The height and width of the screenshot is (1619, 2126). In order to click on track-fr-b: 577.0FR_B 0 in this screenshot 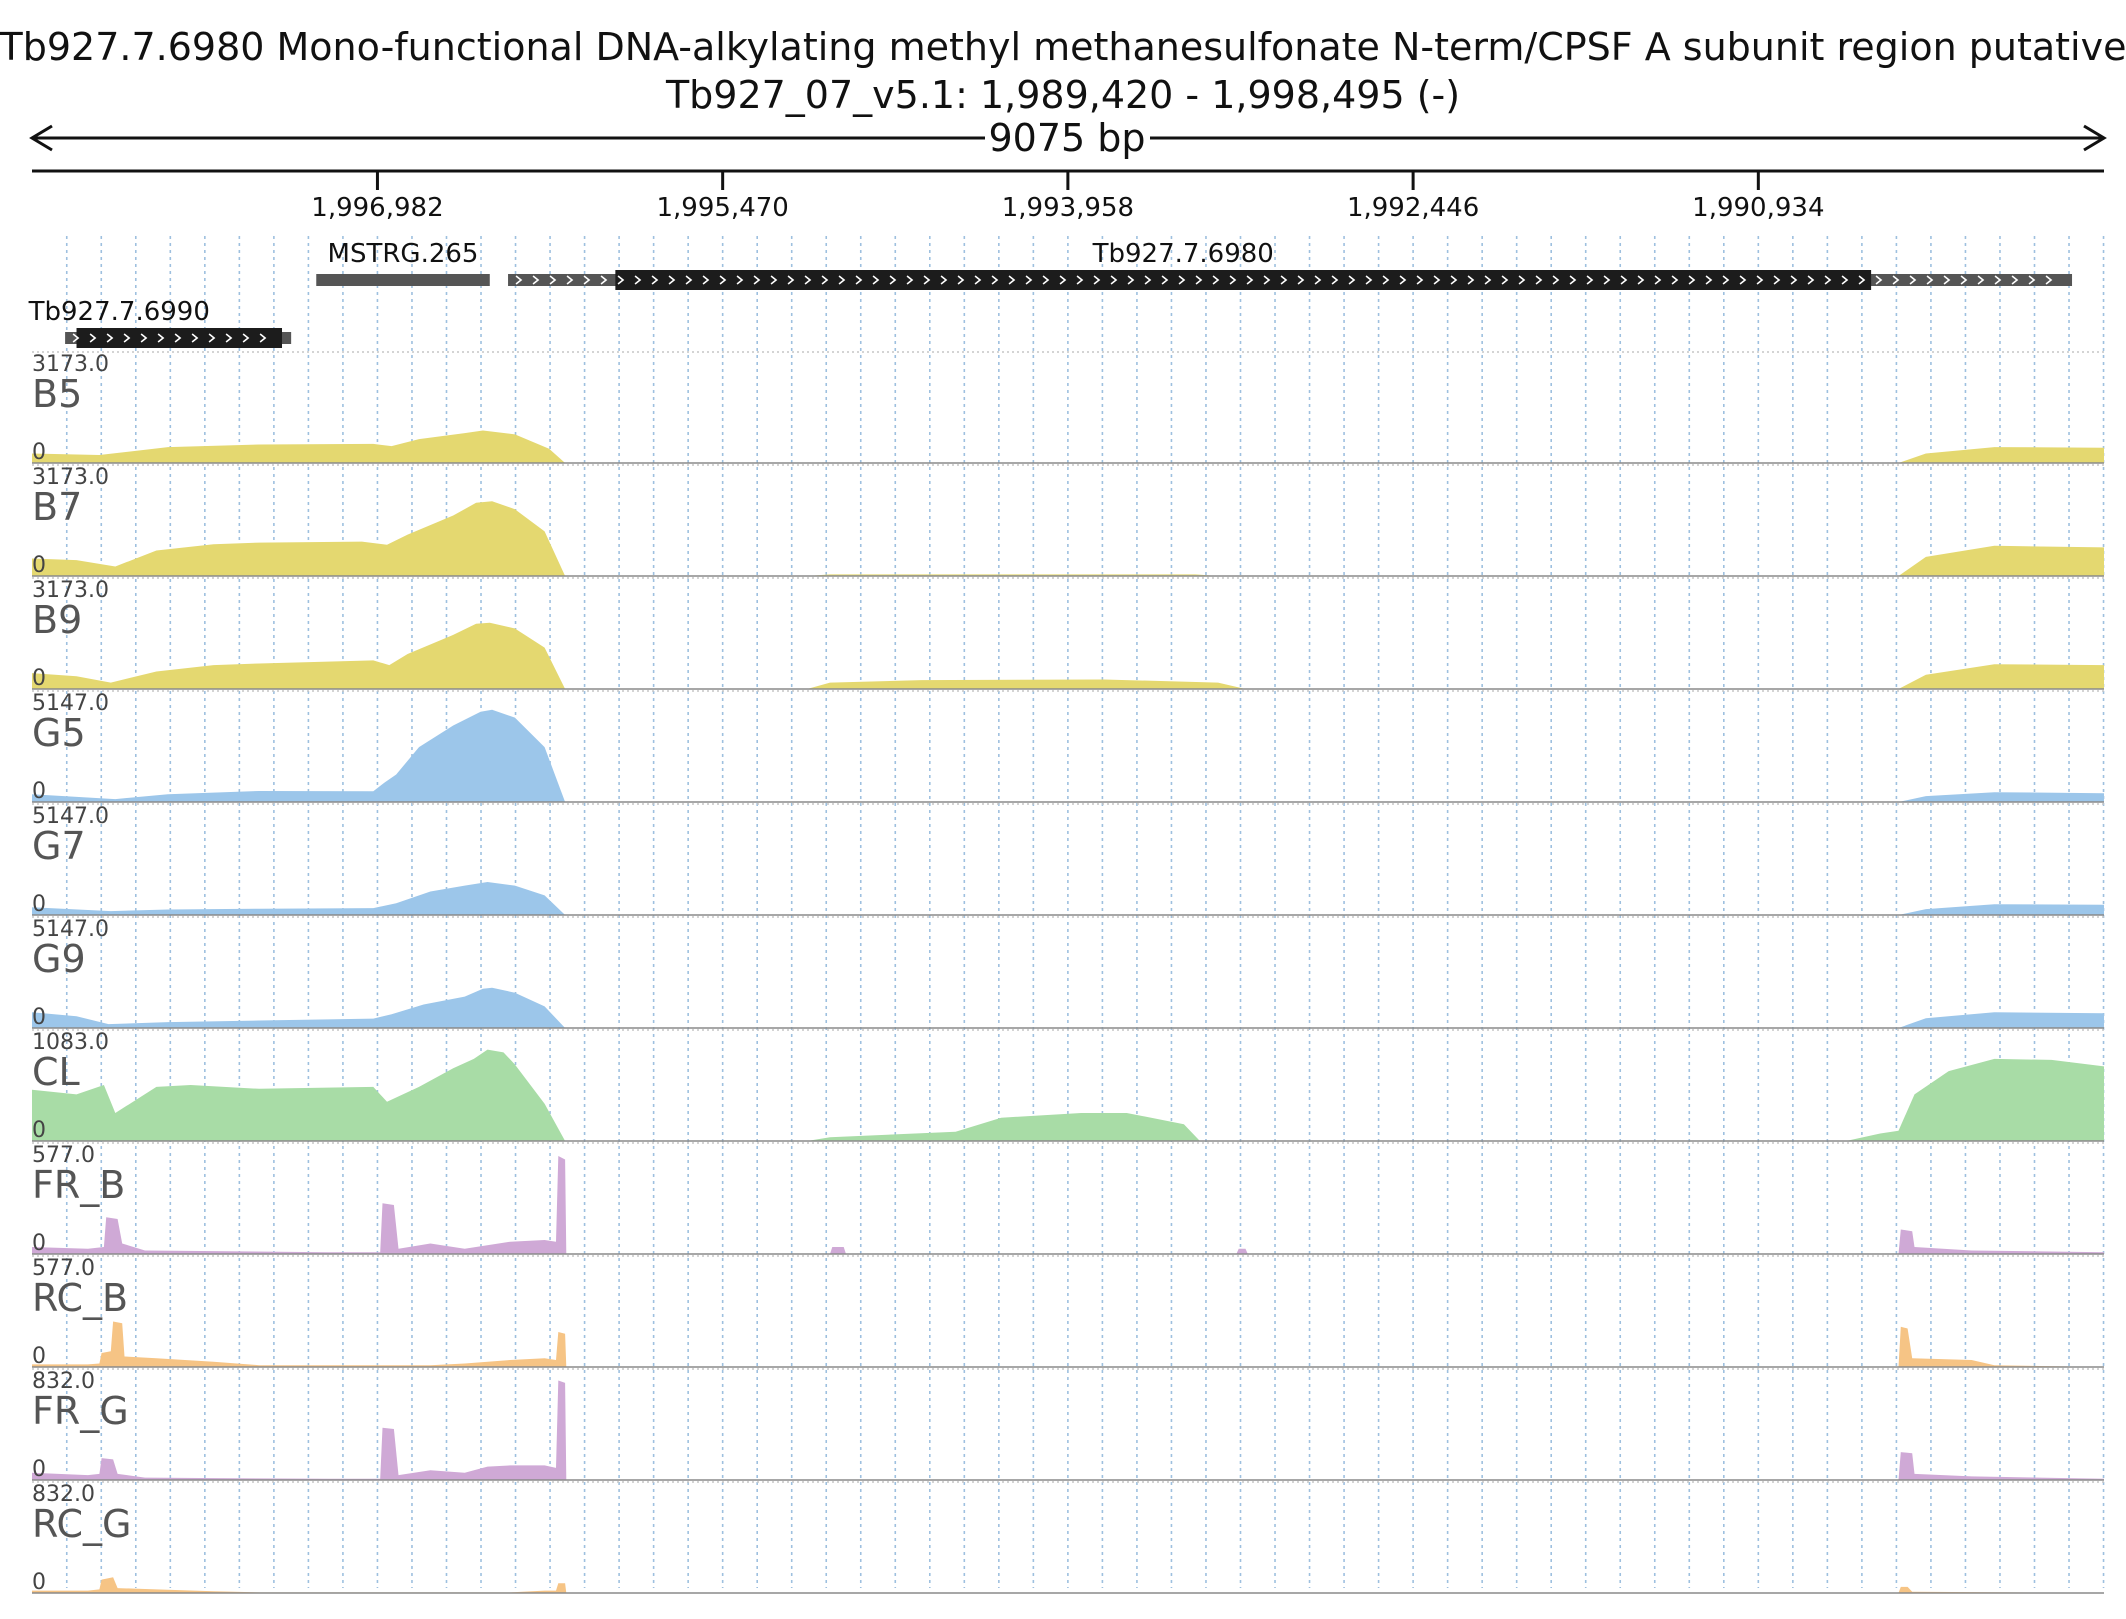, I will do `click(1068, 1199)`.